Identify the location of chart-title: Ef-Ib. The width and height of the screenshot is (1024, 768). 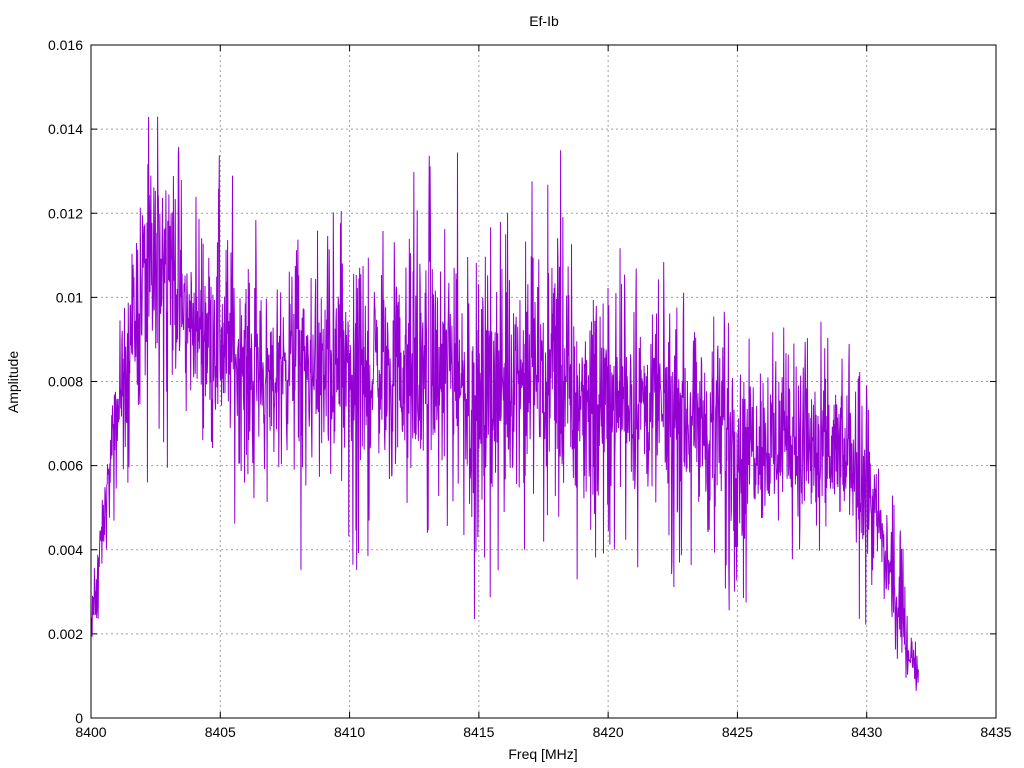
(544, 21).